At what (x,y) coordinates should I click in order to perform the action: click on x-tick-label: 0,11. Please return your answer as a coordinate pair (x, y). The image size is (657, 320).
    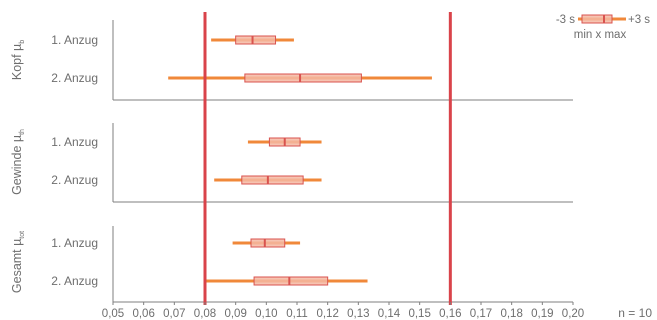
    Looking at the image, I should click on (297, 314).